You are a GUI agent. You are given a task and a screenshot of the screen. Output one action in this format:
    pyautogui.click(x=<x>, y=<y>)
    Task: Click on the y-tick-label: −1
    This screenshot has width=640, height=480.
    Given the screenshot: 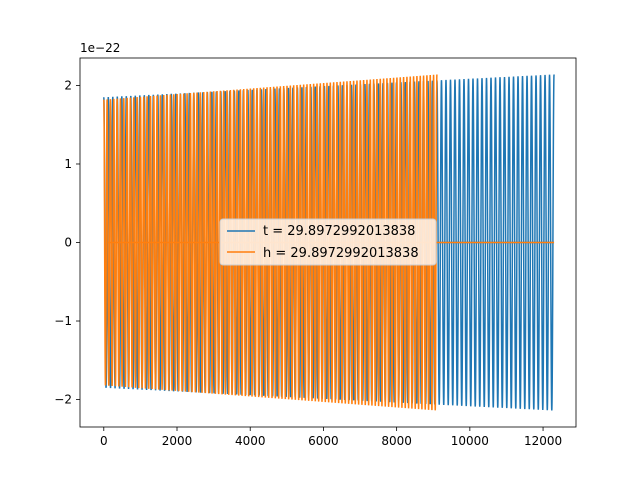 What is the action you would take?
    pyautogui.click(x=63, y=321)
    